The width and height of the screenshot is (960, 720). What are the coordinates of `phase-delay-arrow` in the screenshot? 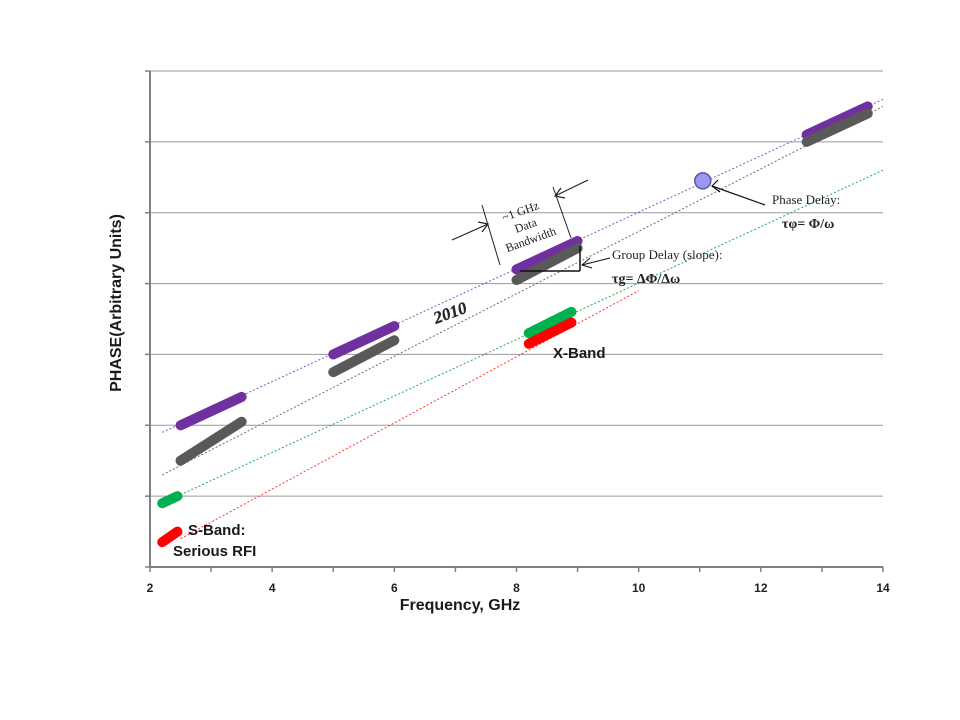 It's located at (738, 192).